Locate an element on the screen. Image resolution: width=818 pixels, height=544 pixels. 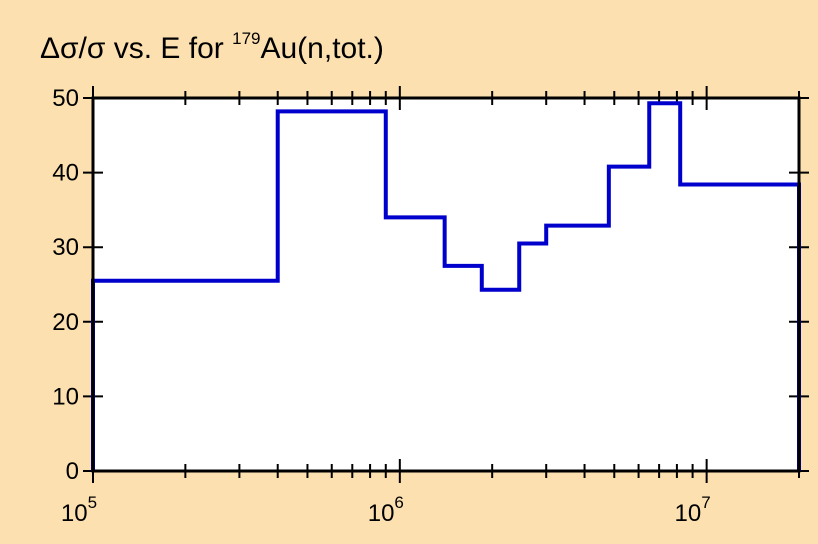
chart-title-superscript: 179 is located at coordinates (246, 38).